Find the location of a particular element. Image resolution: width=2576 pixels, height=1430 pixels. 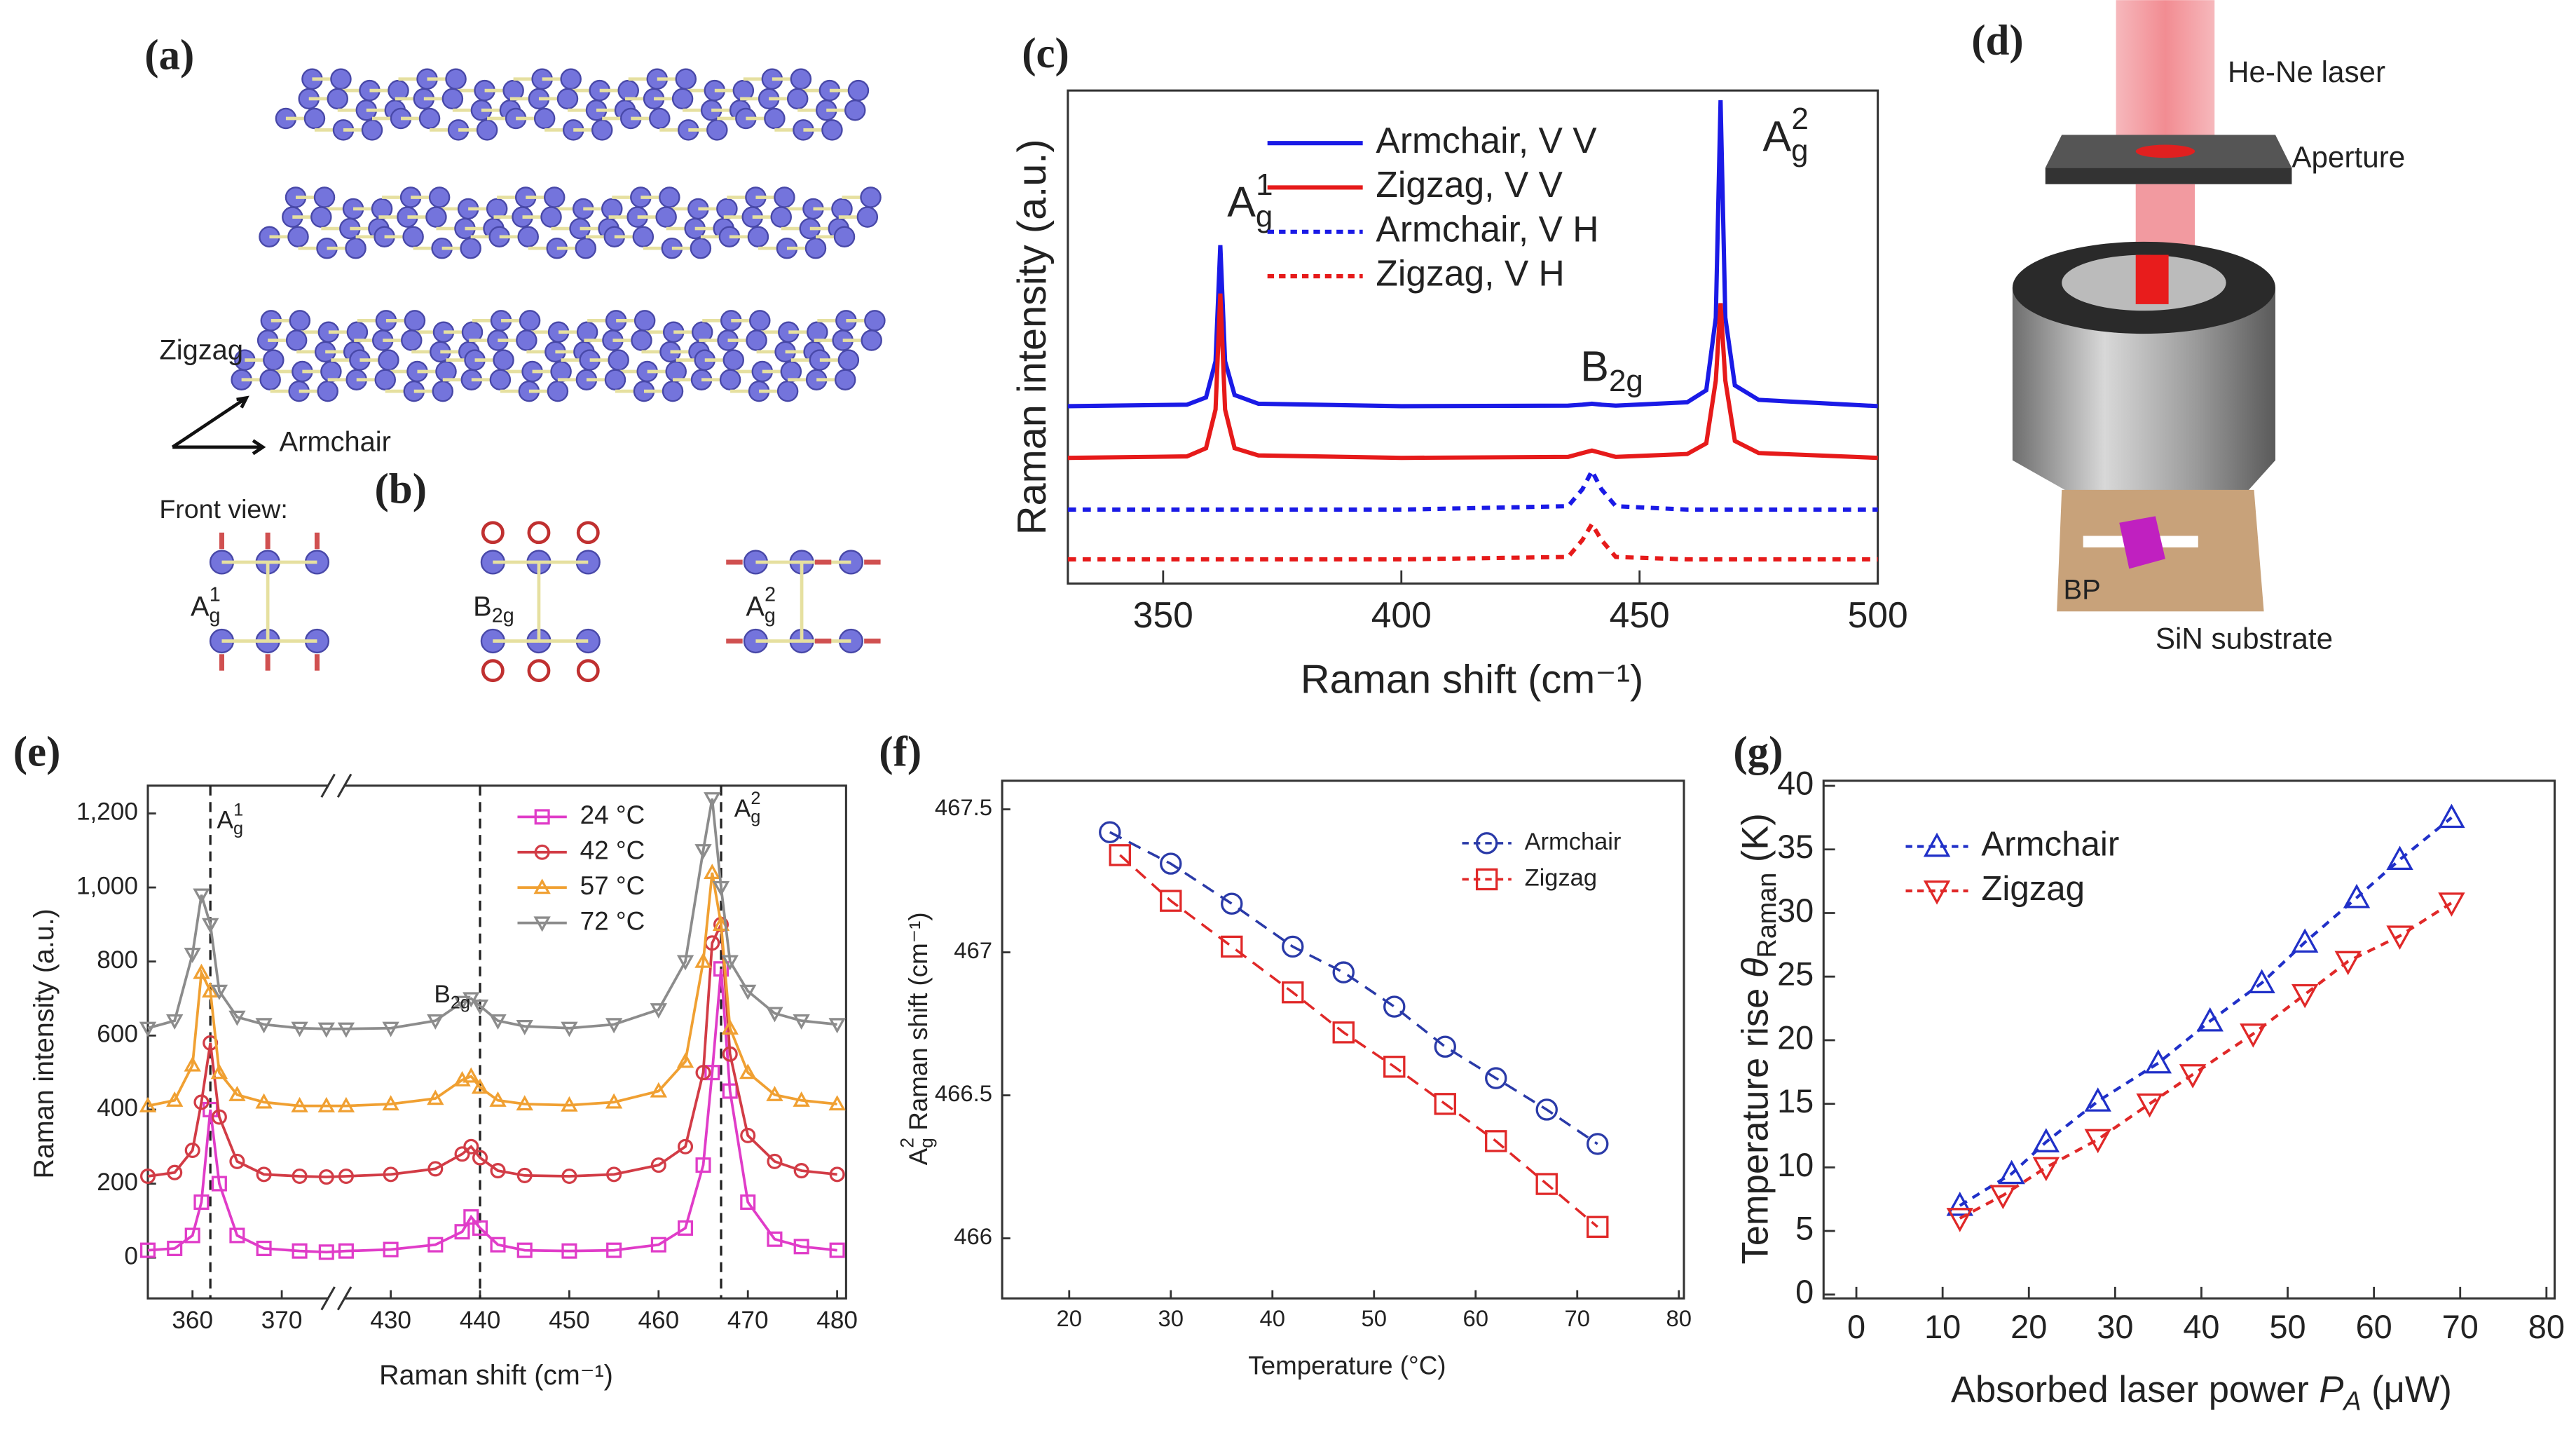

text-part: (μW) is located at coordinates (2407, 1389).